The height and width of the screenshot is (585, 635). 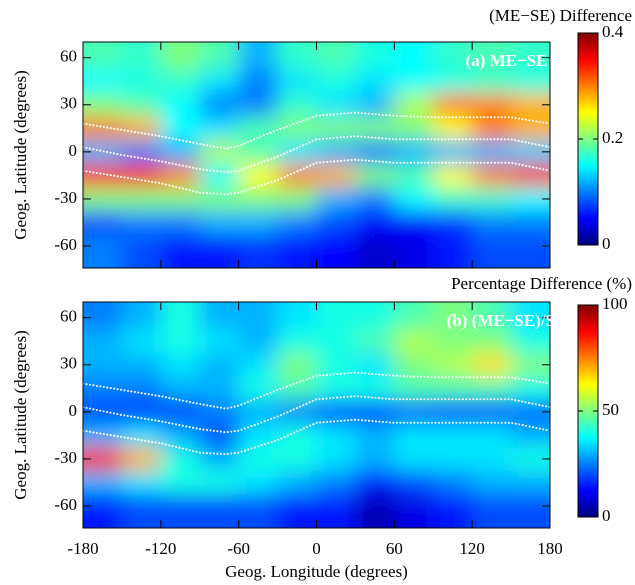 What do you see at coordinates (65, 244) in the screenshot?
I see `y-tick-label: -60` at bounding box center [65, 244].